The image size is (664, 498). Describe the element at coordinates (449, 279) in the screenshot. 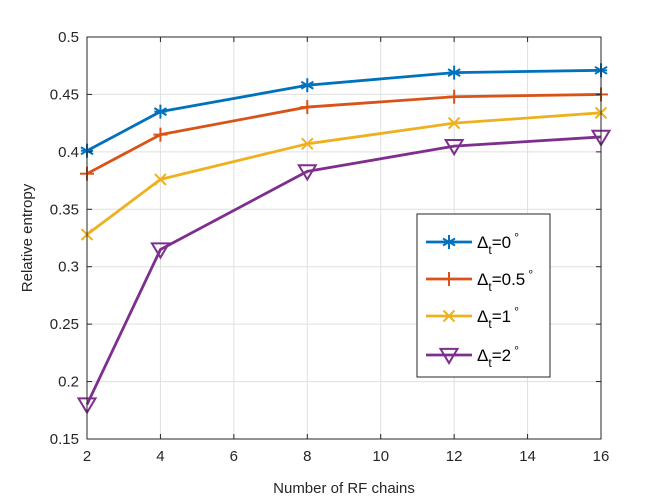

I see `plus-marker` at that location.